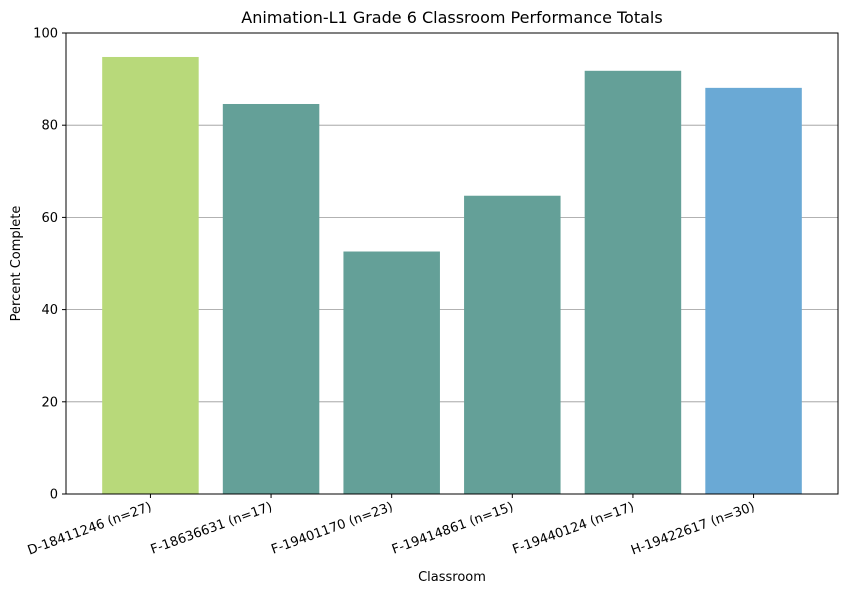 The image size is (850, 598). I want to click on y-axis-label: Percent Complete, so click(16, 264).